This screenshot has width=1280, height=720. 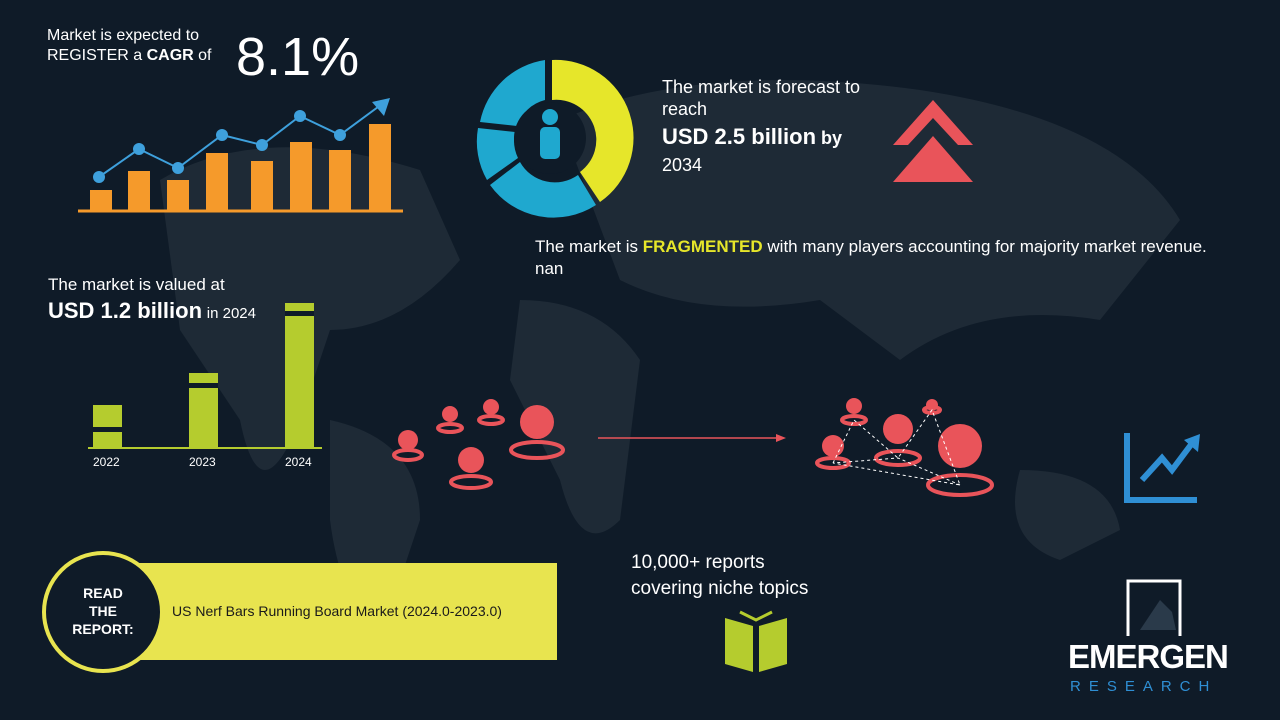 I want to click on cagr-text: Market is expected to REGISTER a CAGR of, so click(x=129, y=46).